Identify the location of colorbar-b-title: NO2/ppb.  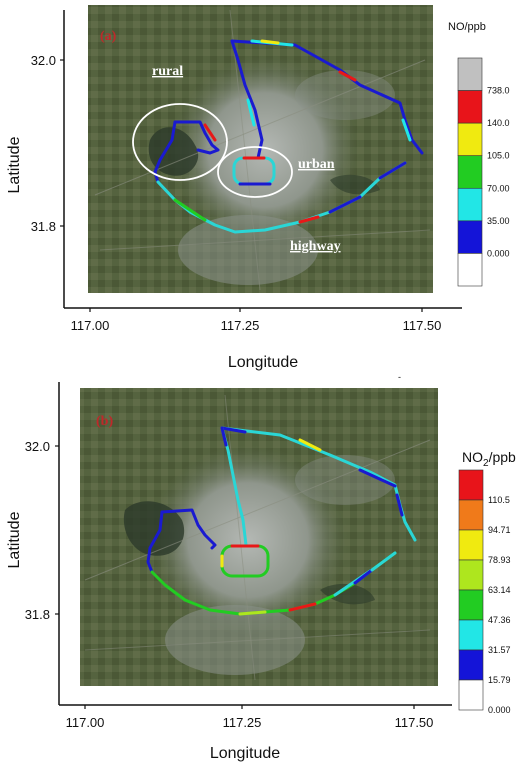
(489, 459).